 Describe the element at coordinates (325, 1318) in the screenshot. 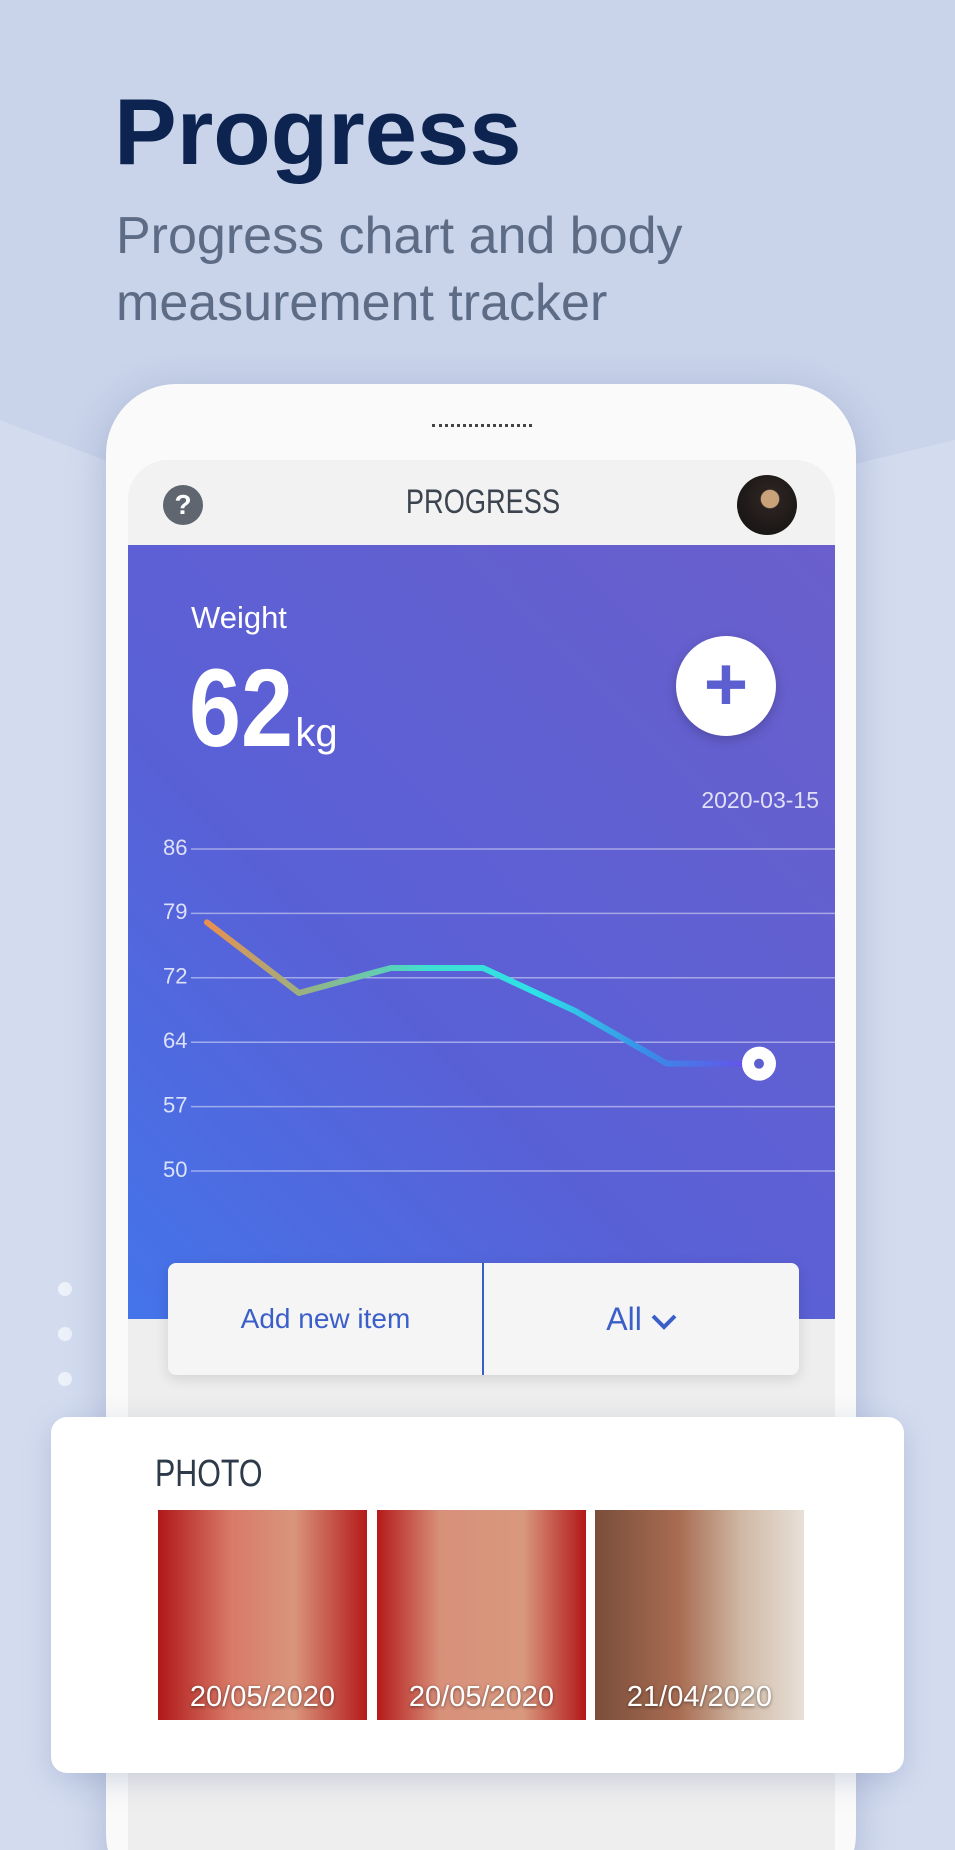

I see `add-item-button: Add new item` at that location.